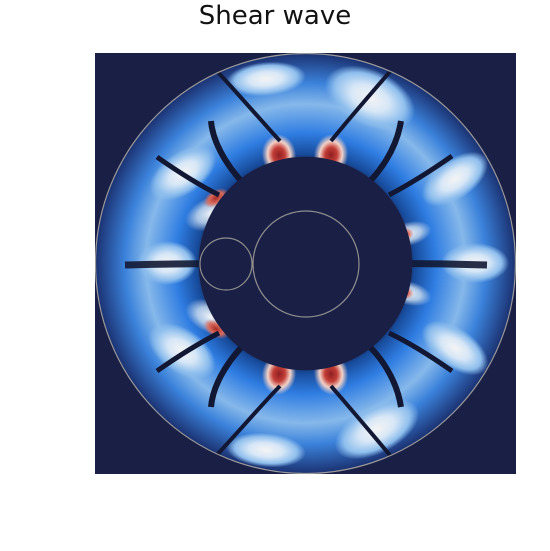 This screenshot has width=550, height=551. Describe the element at coordinates (275, 16) in the screenshot. I see `figure-title: Shear wave` at that location.